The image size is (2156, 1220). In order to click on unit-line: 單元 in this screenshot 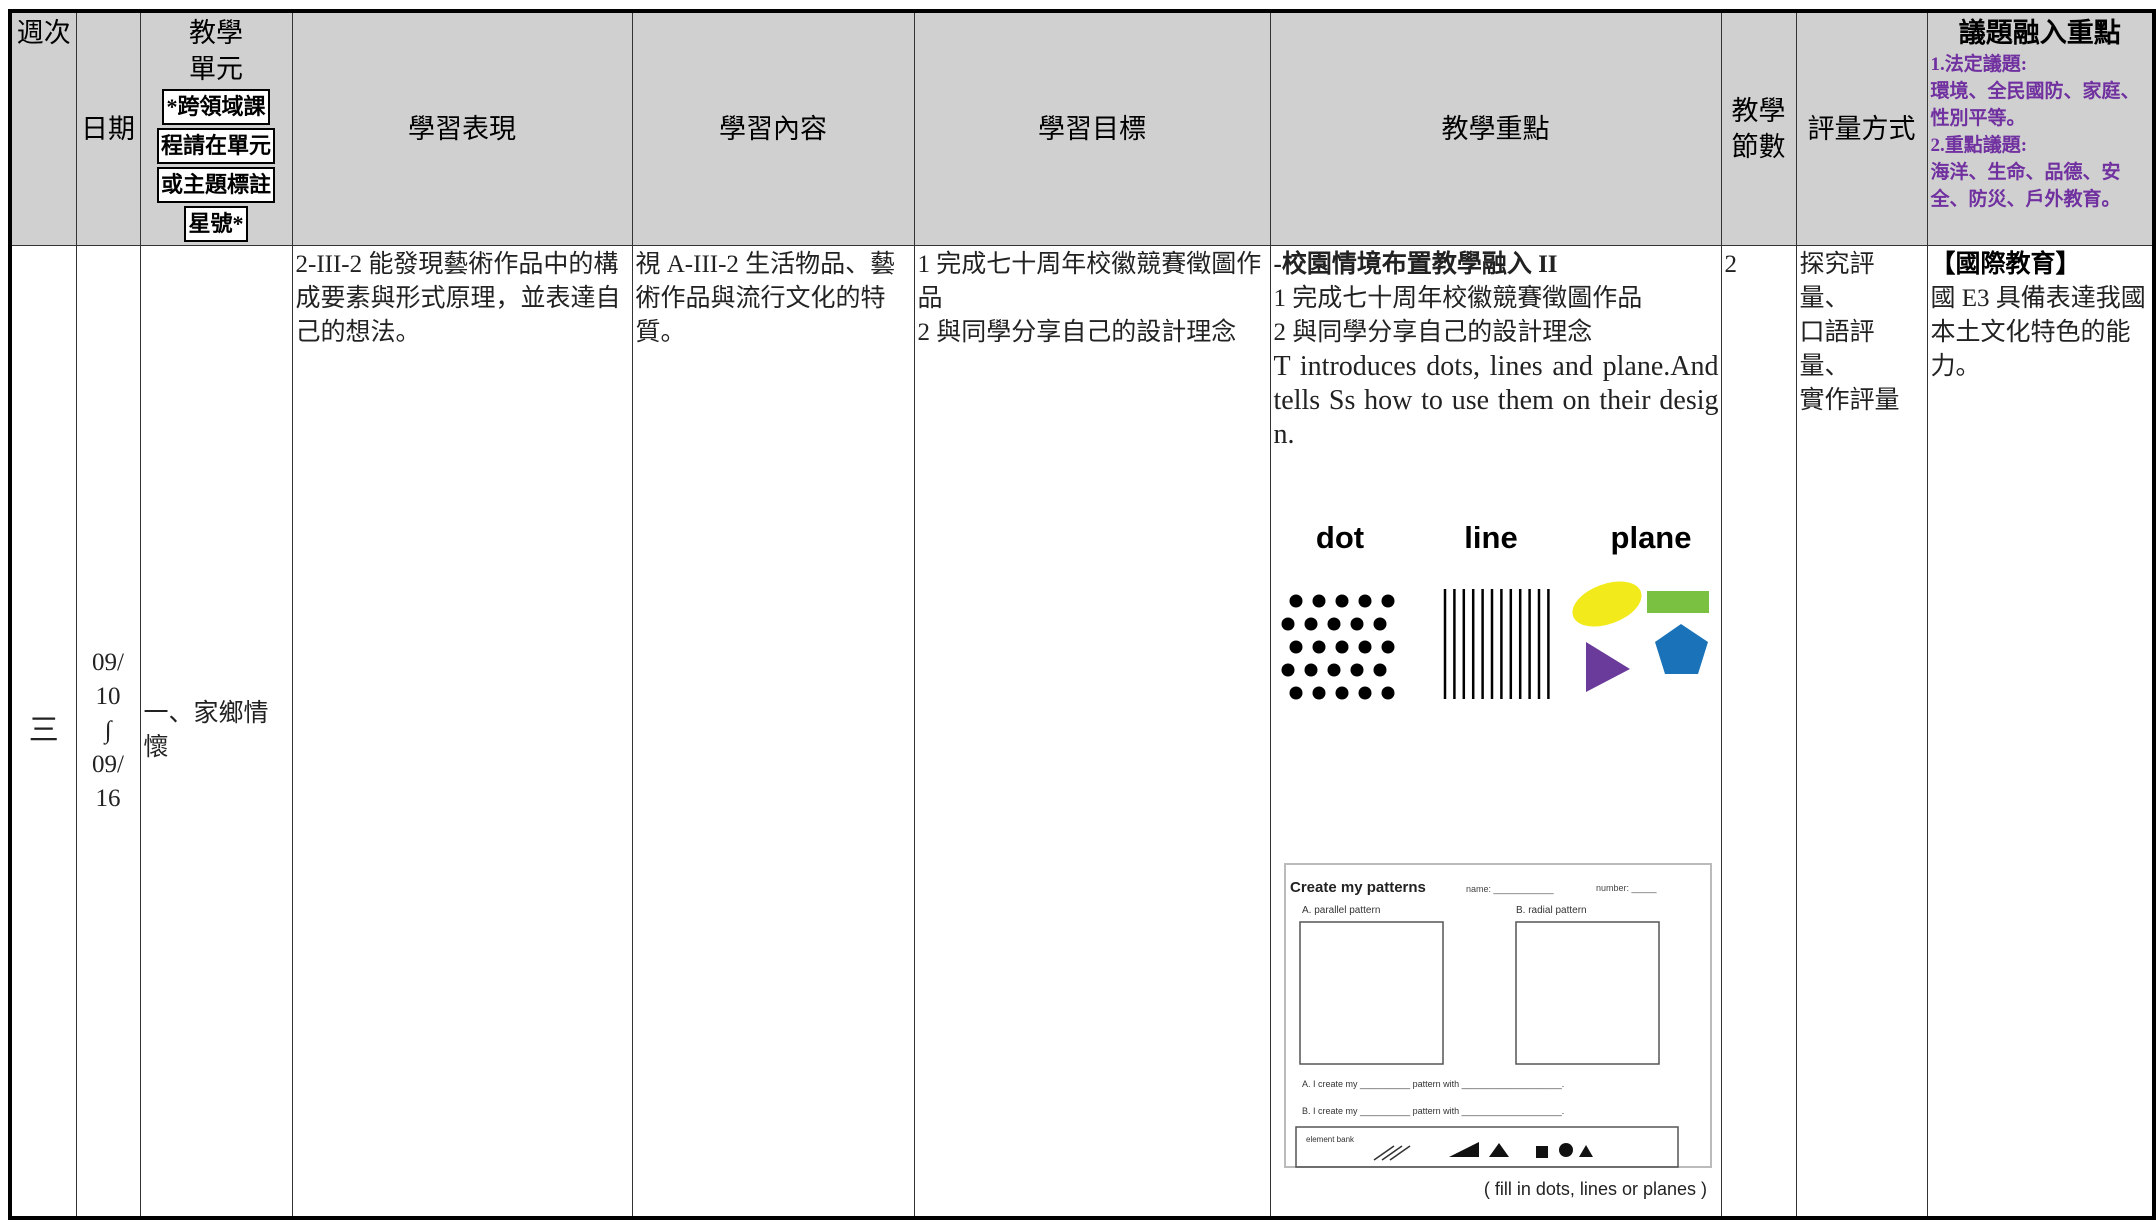, I will do `click(216, 69)`.